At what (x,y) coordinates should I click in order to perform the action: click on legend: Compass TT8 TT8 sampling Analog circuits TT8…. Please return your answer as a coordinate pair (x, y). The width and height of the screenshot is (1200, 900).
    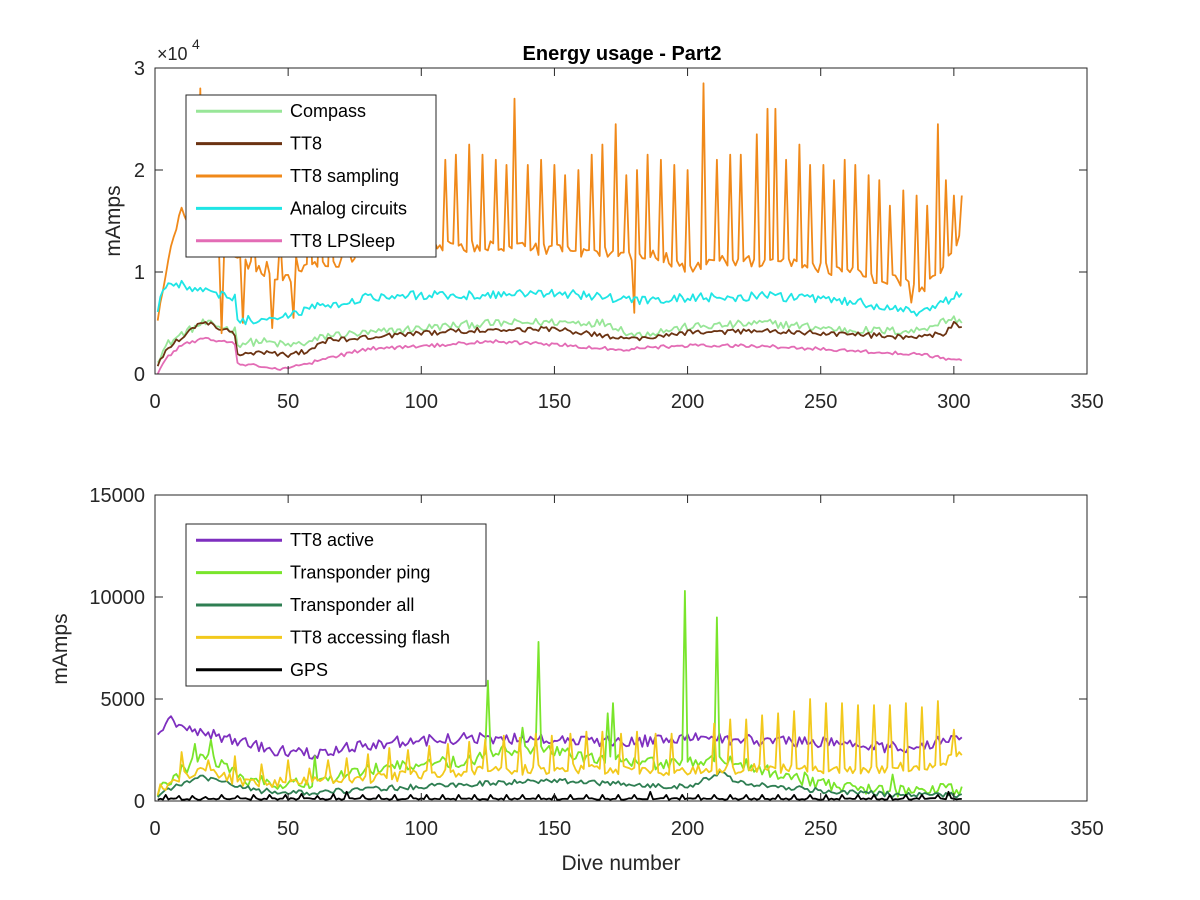
    Looking at the image, I should click on (311, 176).